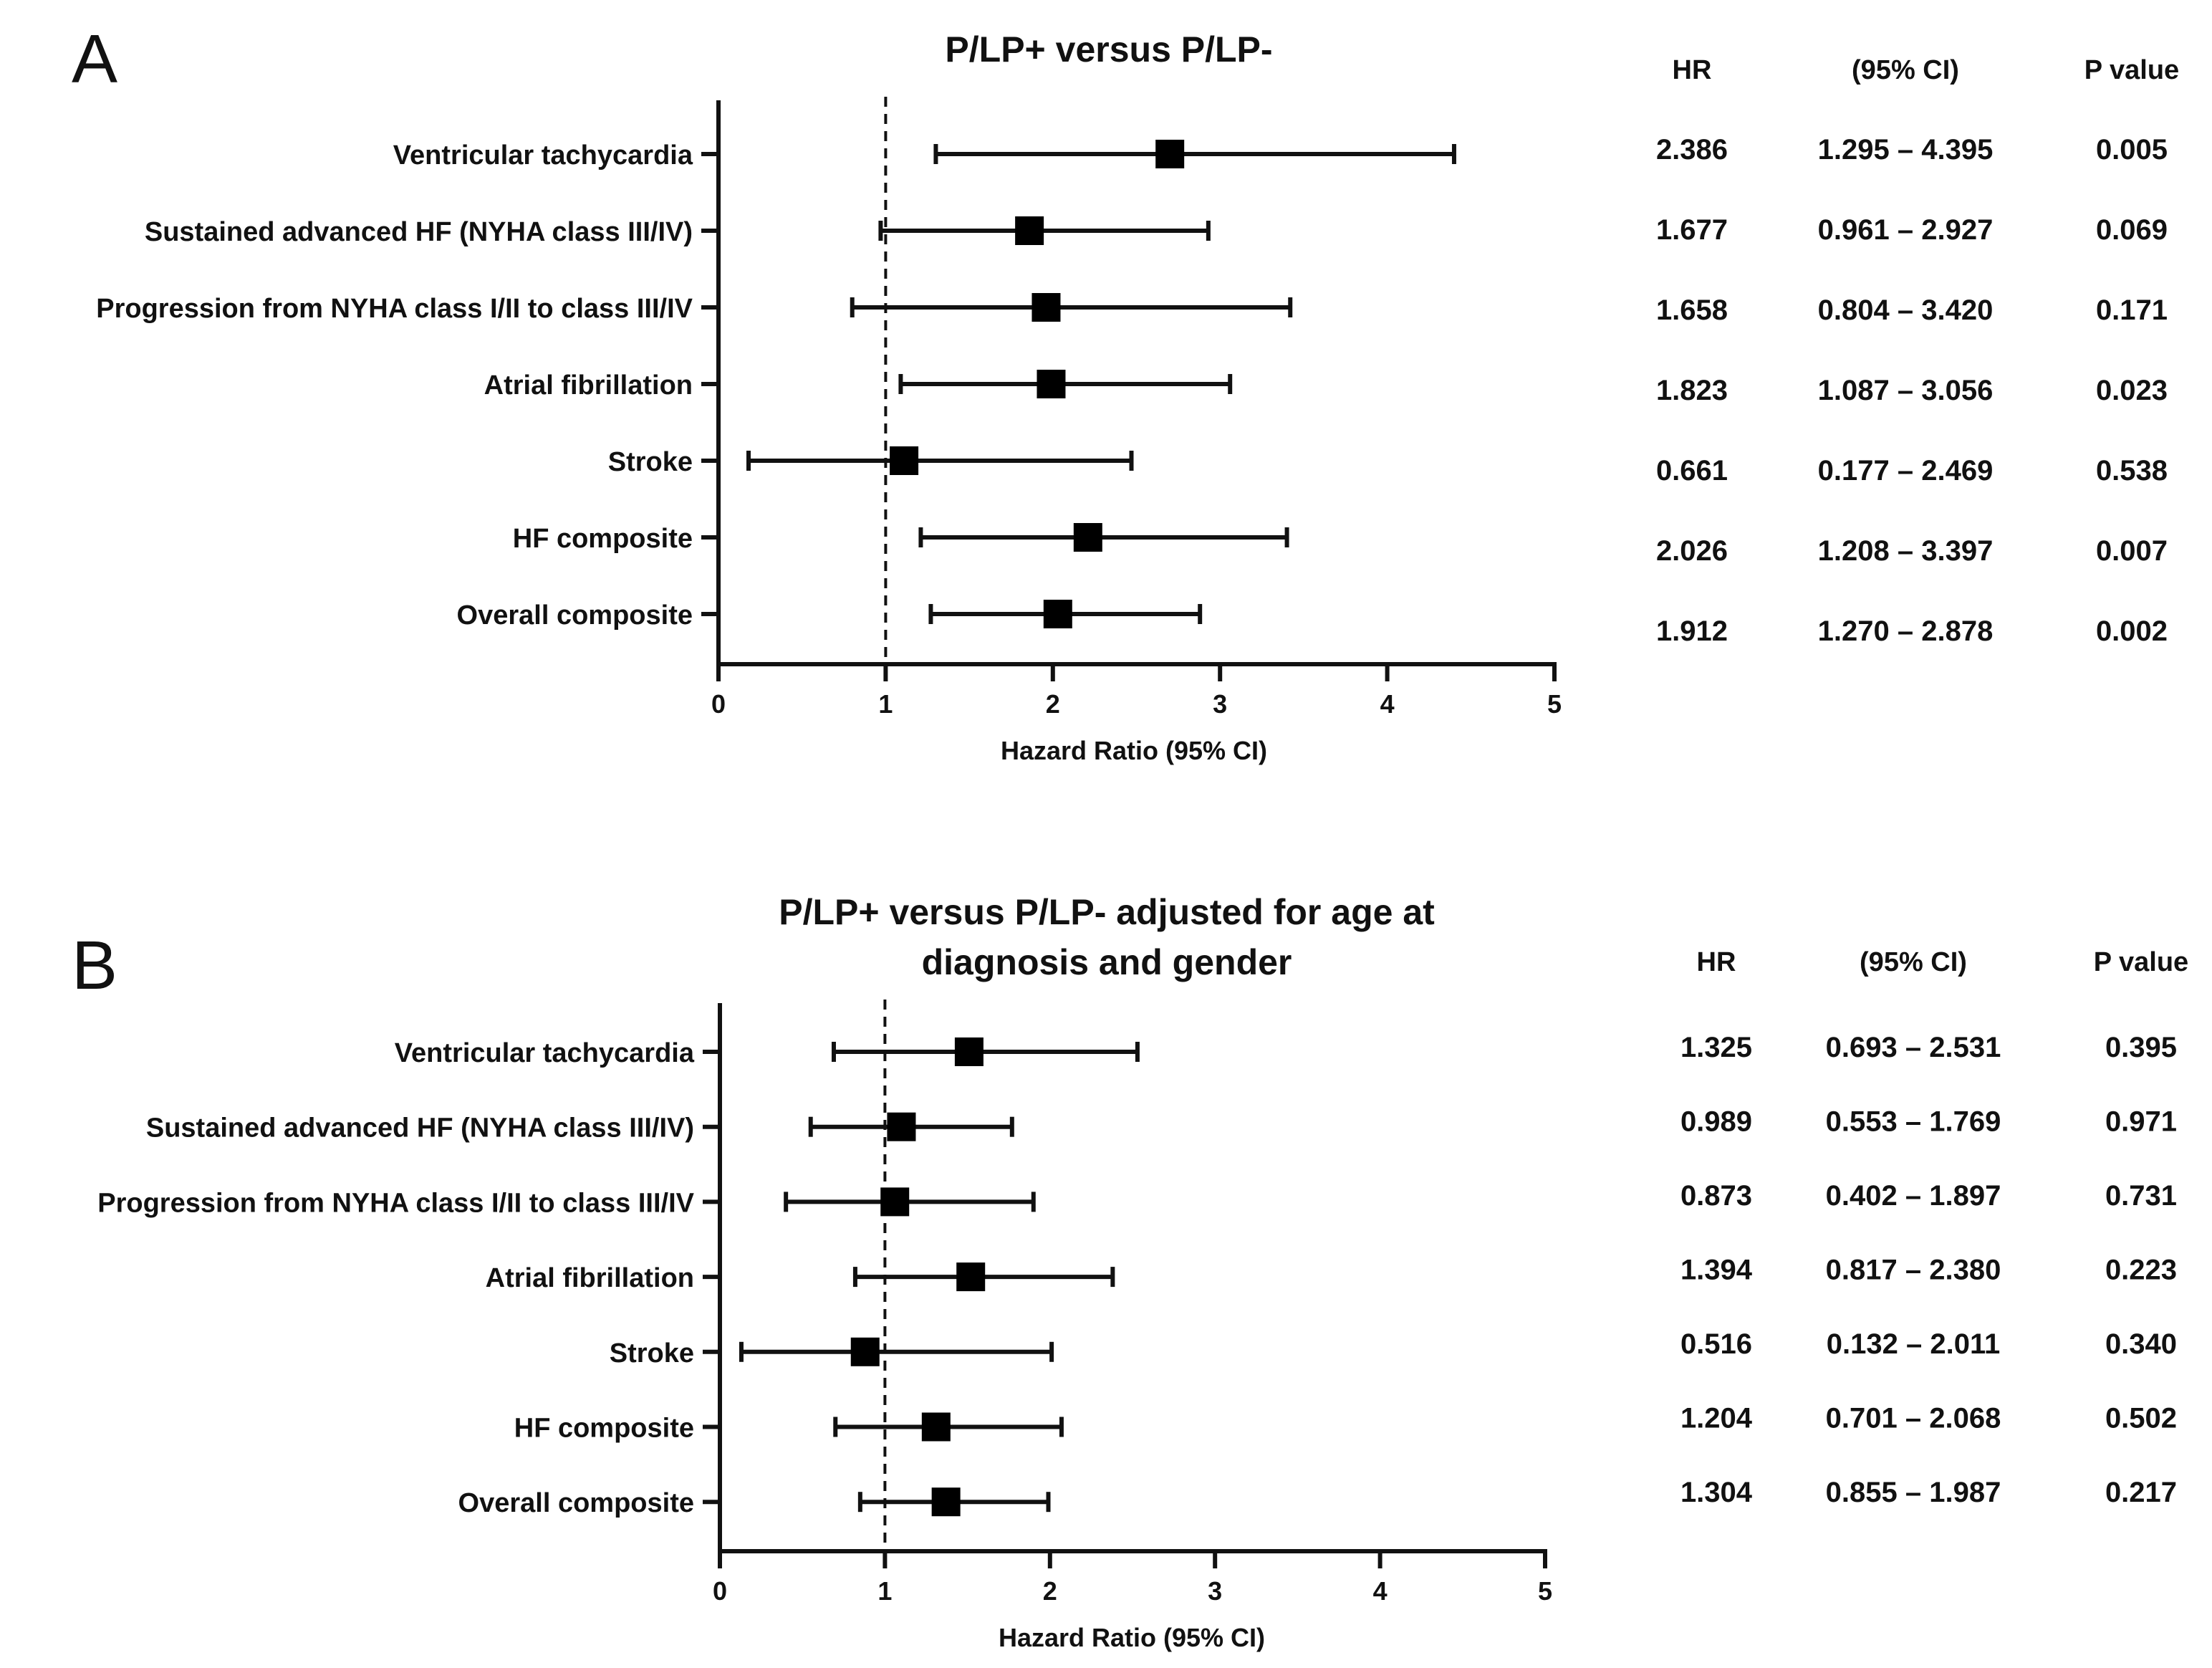 The width and height of the screenshot is (2212, 1668). Describe the element at coordinates (545, 1053) in the screenshot. I see `panel-b-row-1-label: Ventricular tachycardia` at that location.